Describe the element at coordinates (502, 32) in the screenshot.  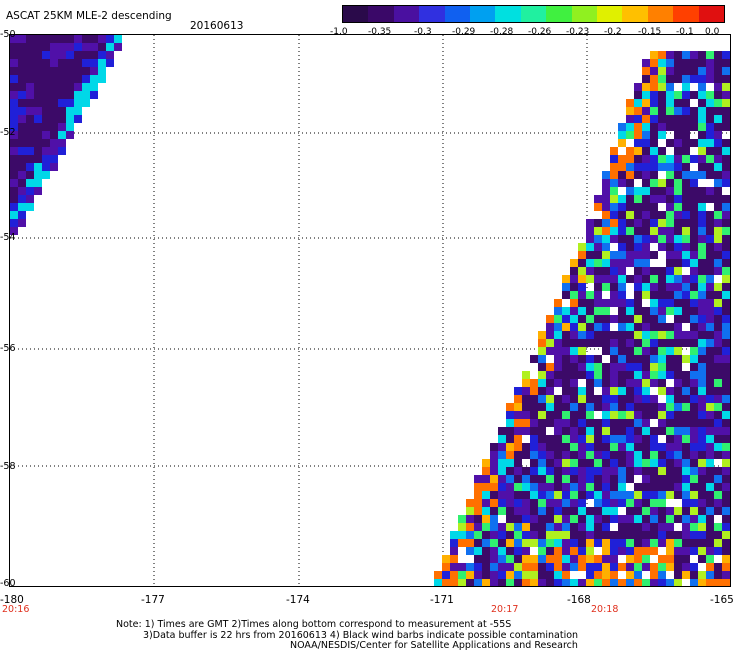
I see `colorbar-tick: -0.28` at that location.